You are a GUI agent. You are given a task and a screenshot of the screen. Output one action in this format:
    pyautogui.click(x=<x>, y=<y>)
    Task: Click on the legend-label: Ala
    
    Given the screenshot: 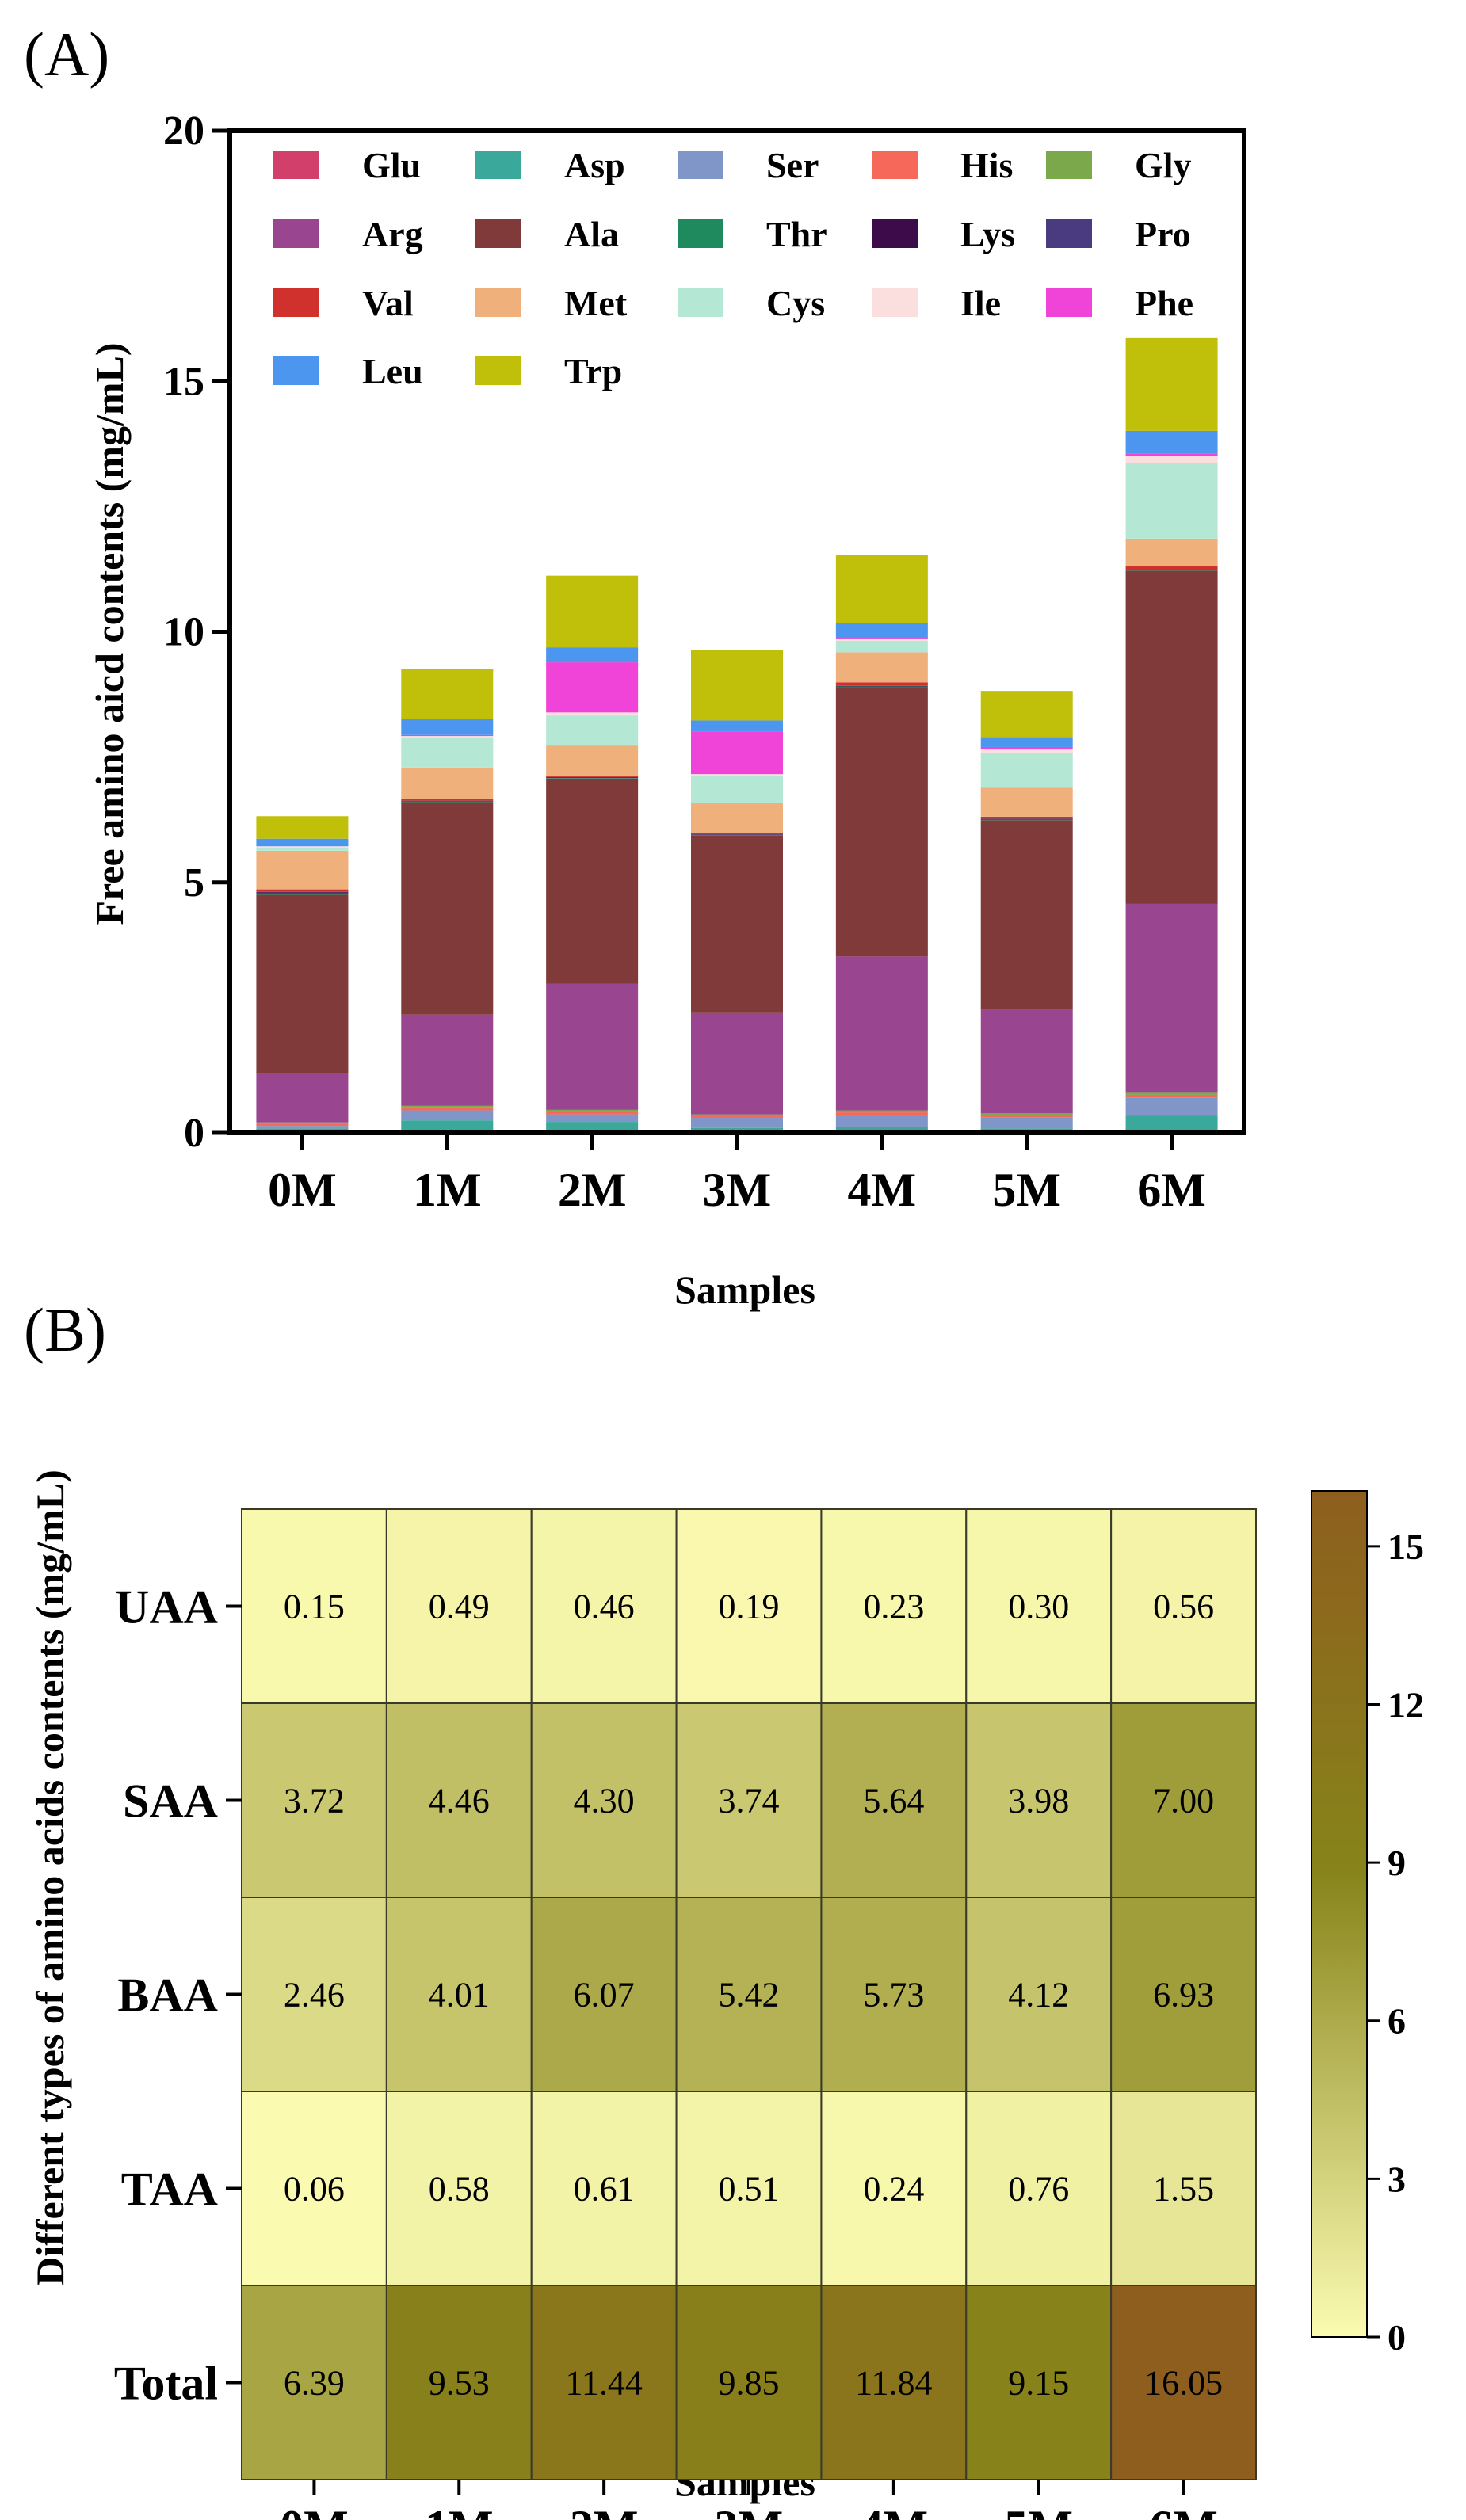 What is the action you would take?
    pyautogui.click(x=591, y=234)
    